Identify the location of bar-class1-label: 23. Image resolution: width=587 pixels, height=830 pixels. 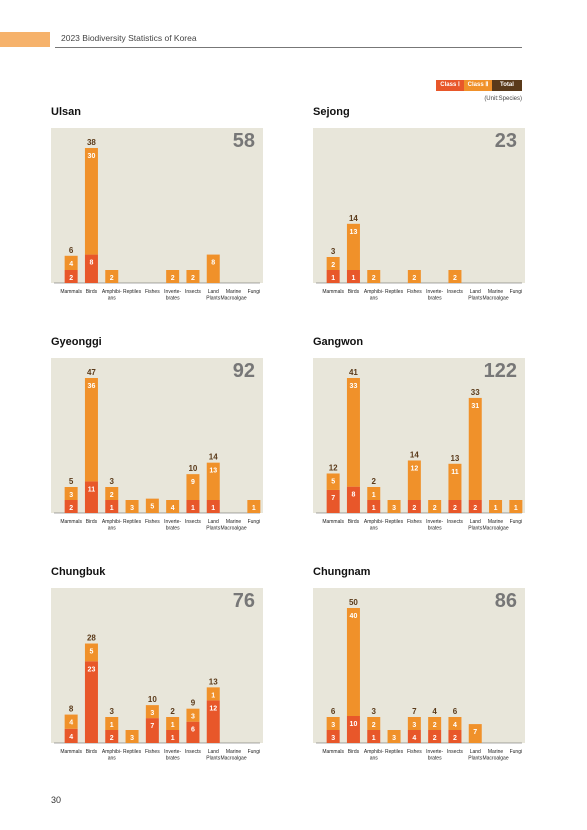
(92, 669).